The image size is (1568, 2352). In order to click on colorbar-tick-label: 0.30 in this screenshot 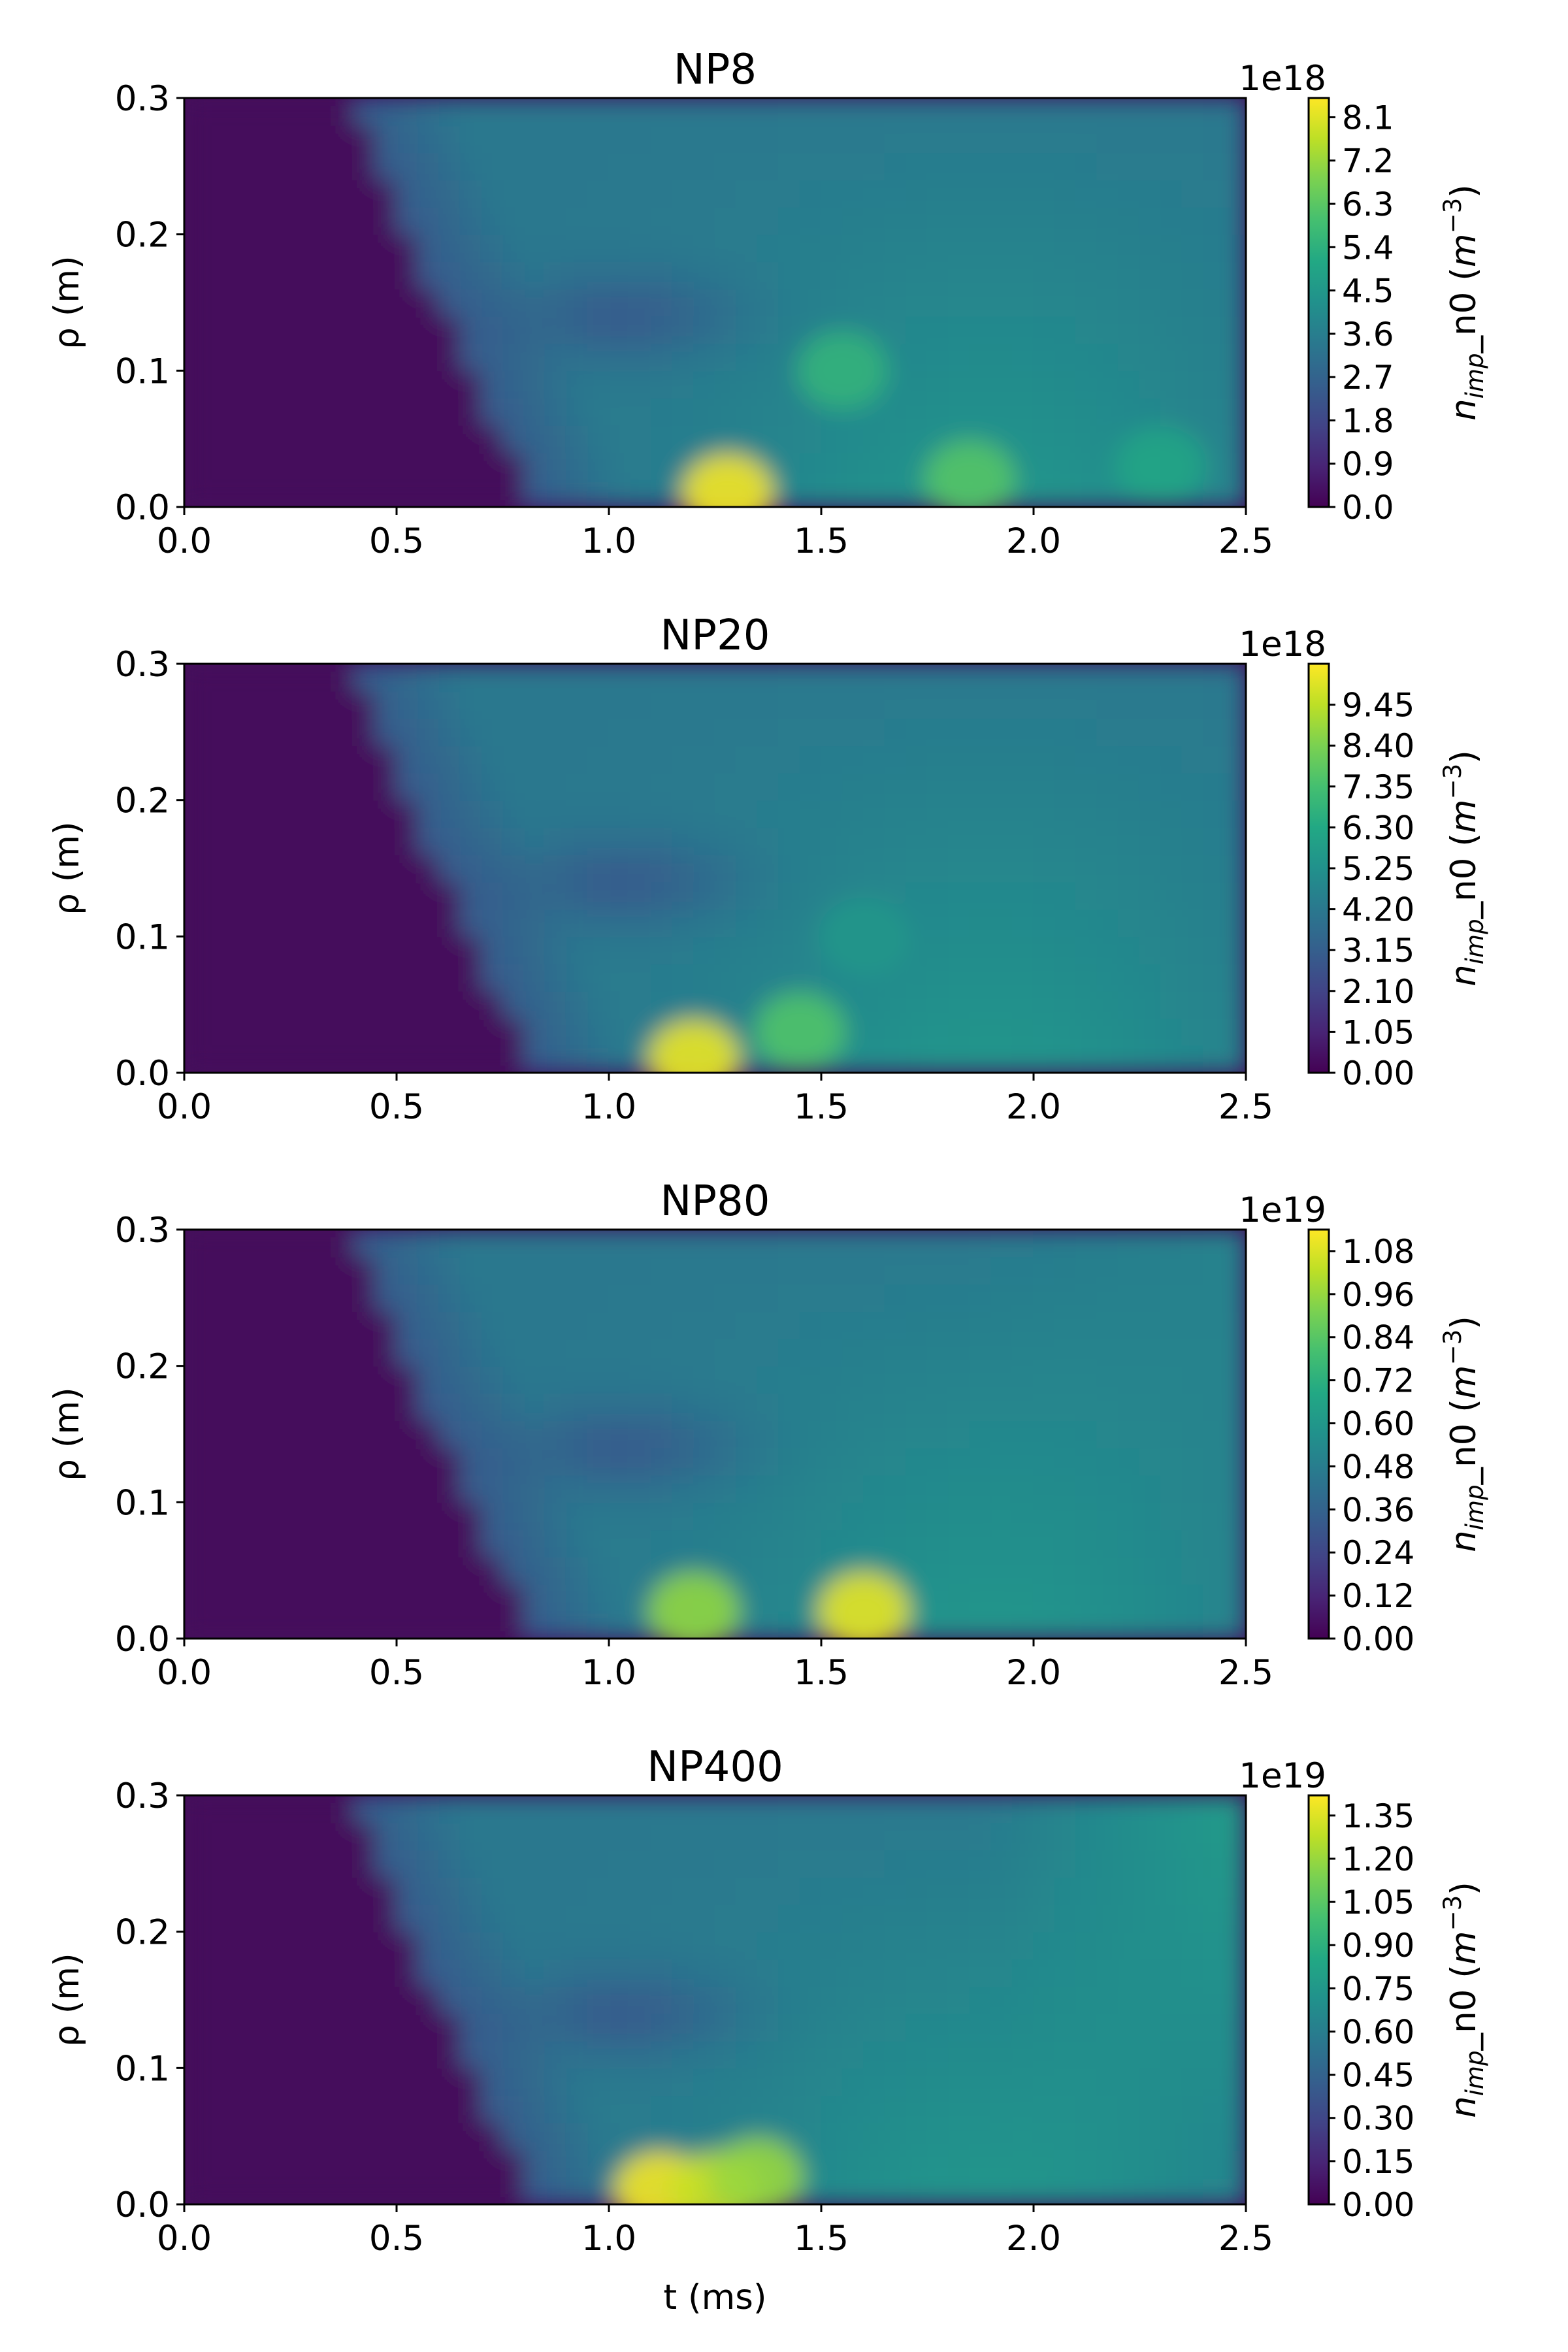, I will do `click(1378, 2119)`.